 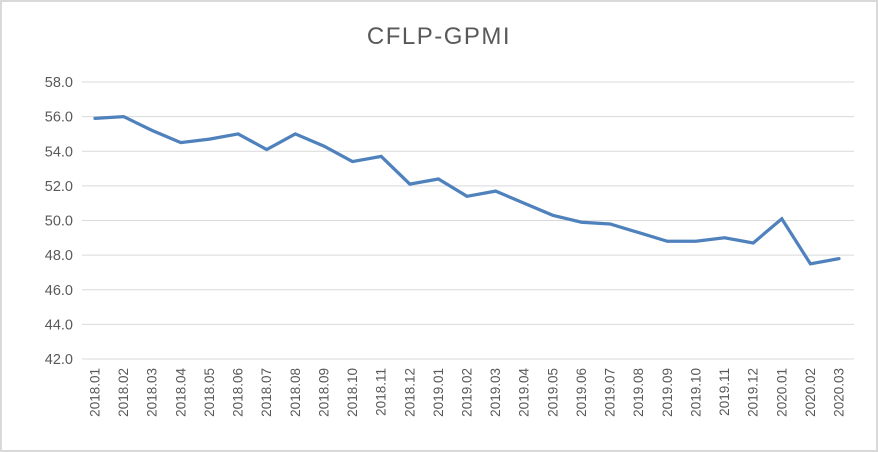 I want to click on y-axis-tick-label: 48.0, so click(x=59, y=256).